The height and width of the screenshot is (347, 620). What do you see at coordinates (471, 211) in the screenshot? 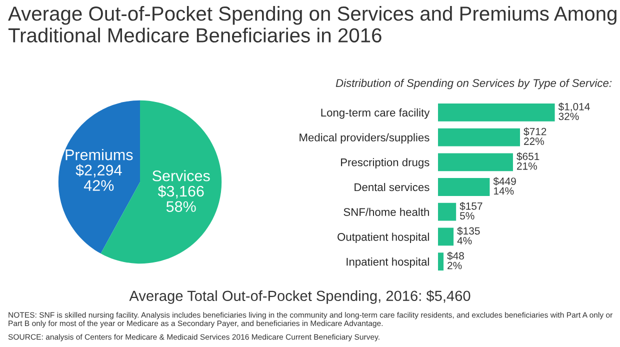
I see `data-label: $157 5%` at bounding box center [471, 211].